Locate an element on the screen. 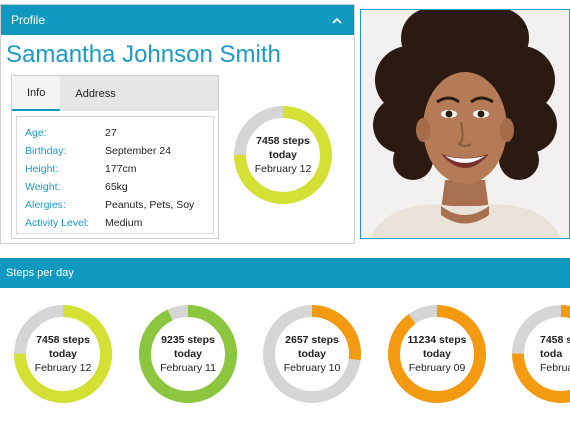 The width and height of the screenshot is (570, 424). field-value: 177cm is located at coordinates (121, 169).